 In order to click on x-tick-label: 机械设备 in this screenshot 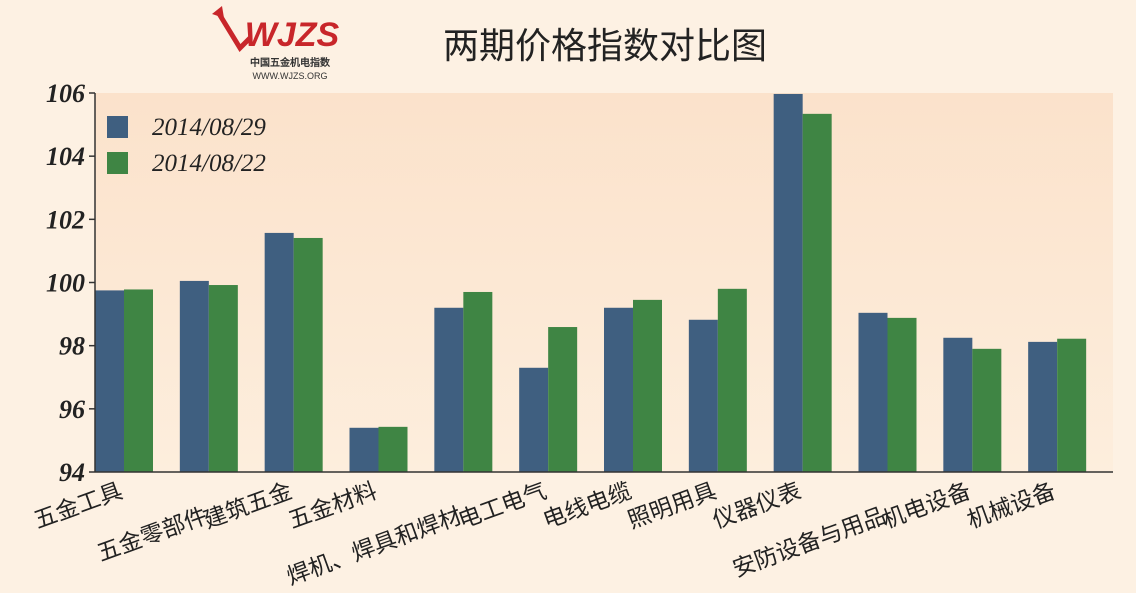, I will do `click(1011, 506)`.